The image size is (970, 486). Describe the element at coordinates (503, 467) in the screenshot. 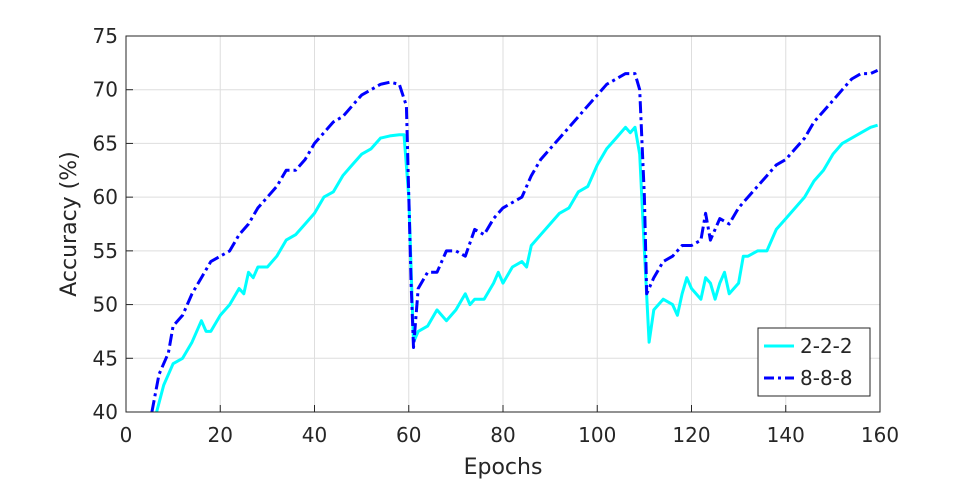

I see `x-axis-label: Epochs` at that location.